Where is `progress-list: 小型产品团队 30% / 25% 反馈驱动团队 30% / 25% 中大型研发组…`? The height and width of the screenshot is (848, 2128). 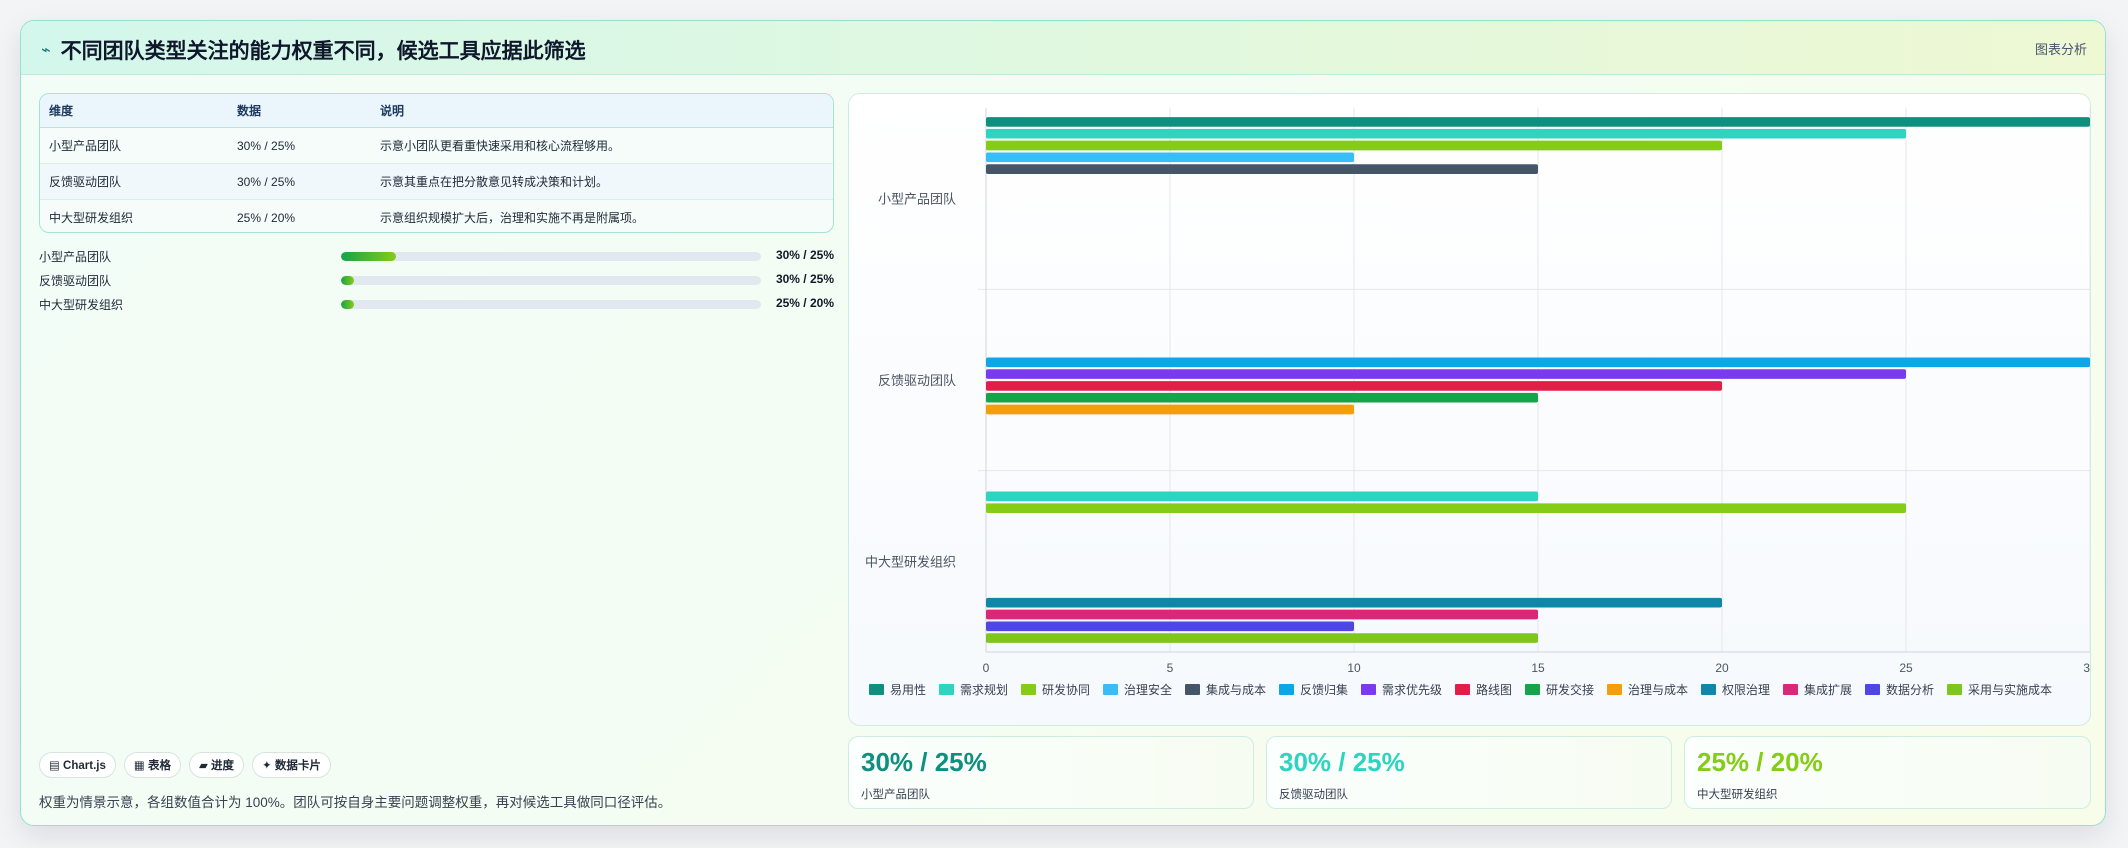
progress-list: 小型产品团队 30% / 25% 反馈驱动团队 30% / 25% 中大型研发组… is located at coordinates (436, 280).